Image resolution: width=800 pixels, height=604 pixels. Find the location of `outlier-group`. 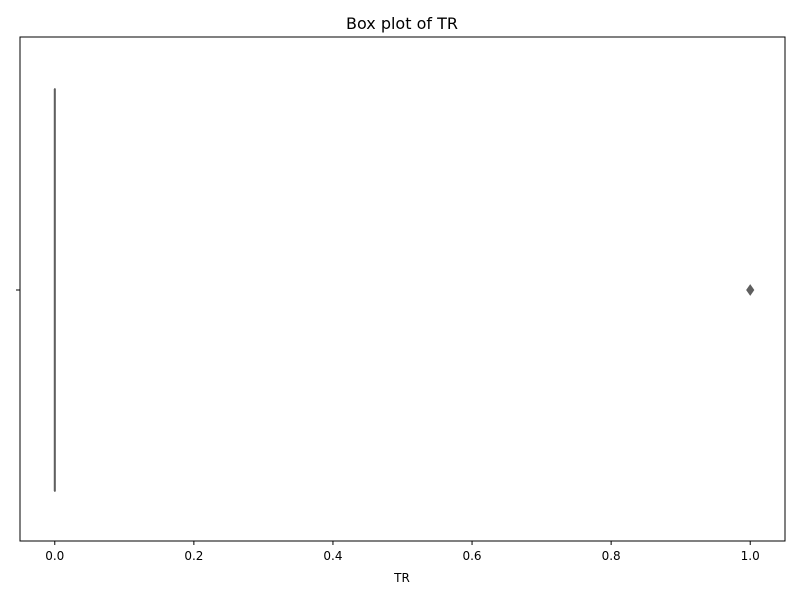

outlier-group is located at coordinates (750, 290).